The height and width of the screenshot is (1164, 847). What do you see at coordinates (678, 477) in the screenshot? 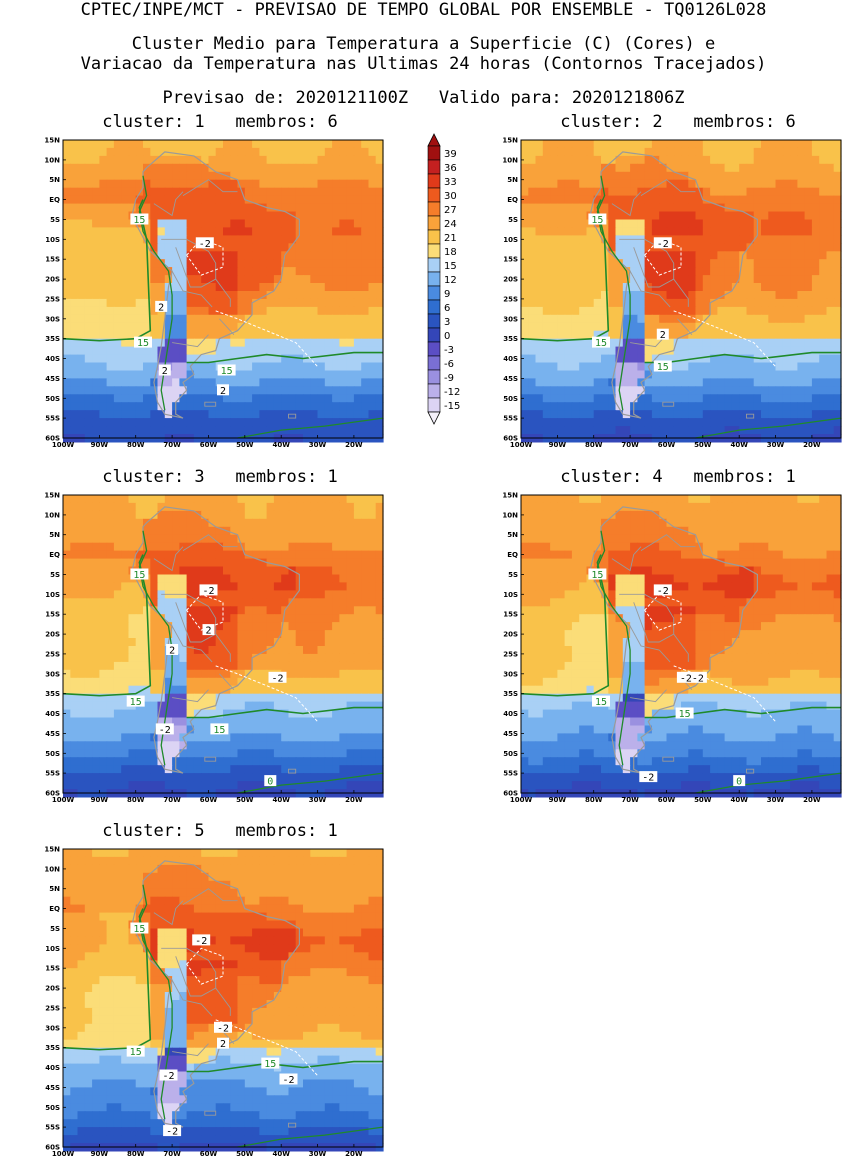
I see `panel-title-cluster-4: cluster: 4 membros: 1` at bounding box center [678, 477].